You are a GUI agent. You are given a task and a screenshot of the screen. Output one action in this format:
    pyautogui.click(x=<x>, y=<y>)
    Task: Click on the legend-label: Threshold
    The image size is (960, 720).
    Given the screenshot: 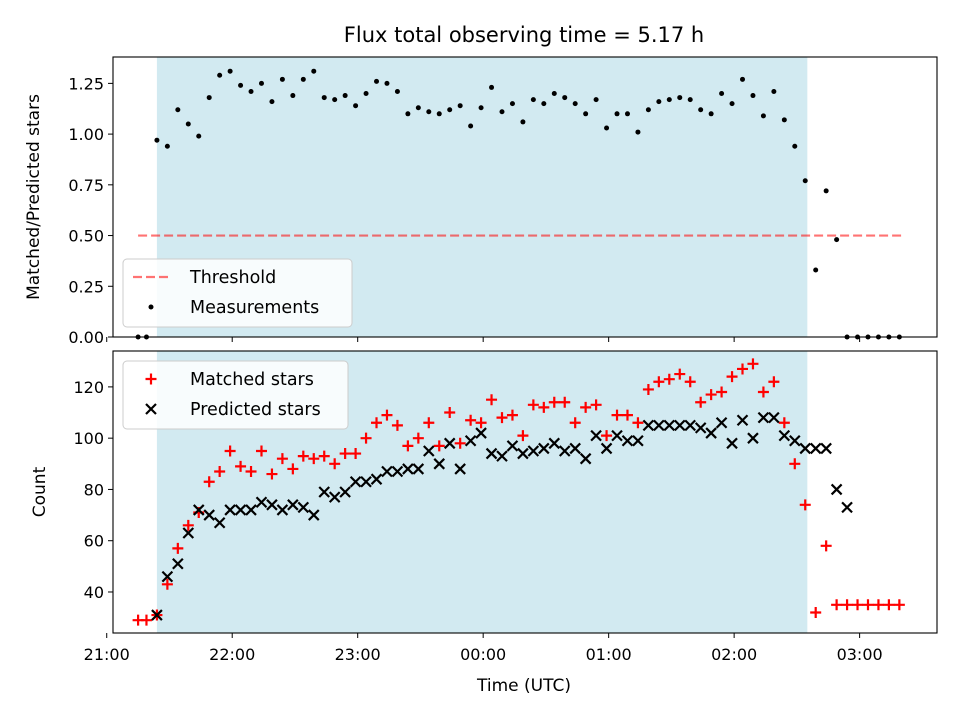 What is the action you would take?
    pyautogui.click(x=232, y=278)
    